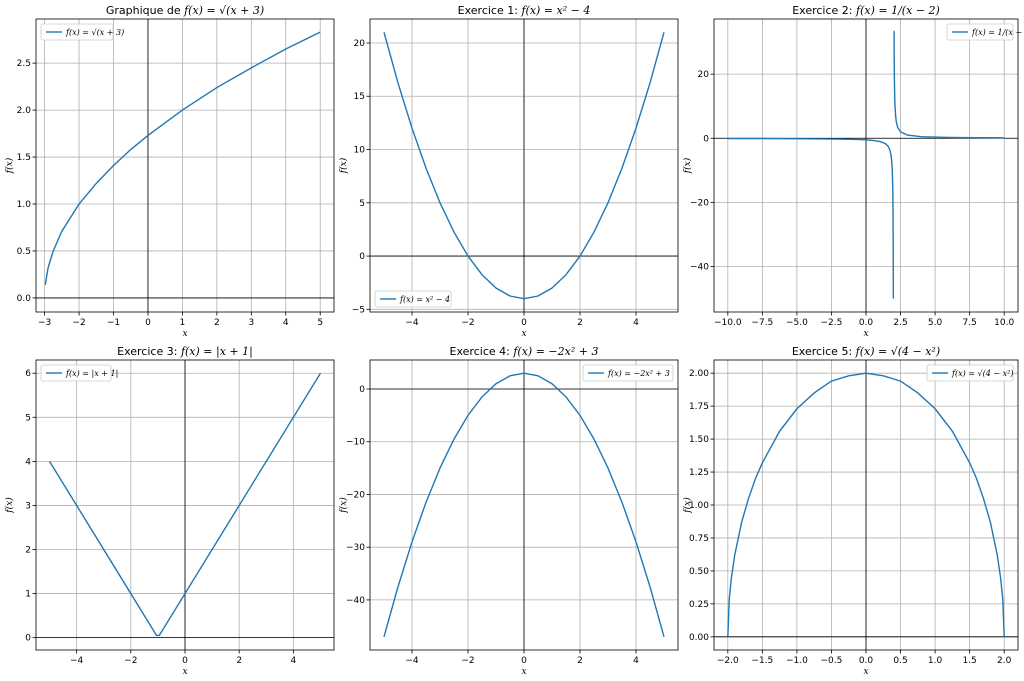  I want to click on x-tick-label: −5.0, so click(797, 323).